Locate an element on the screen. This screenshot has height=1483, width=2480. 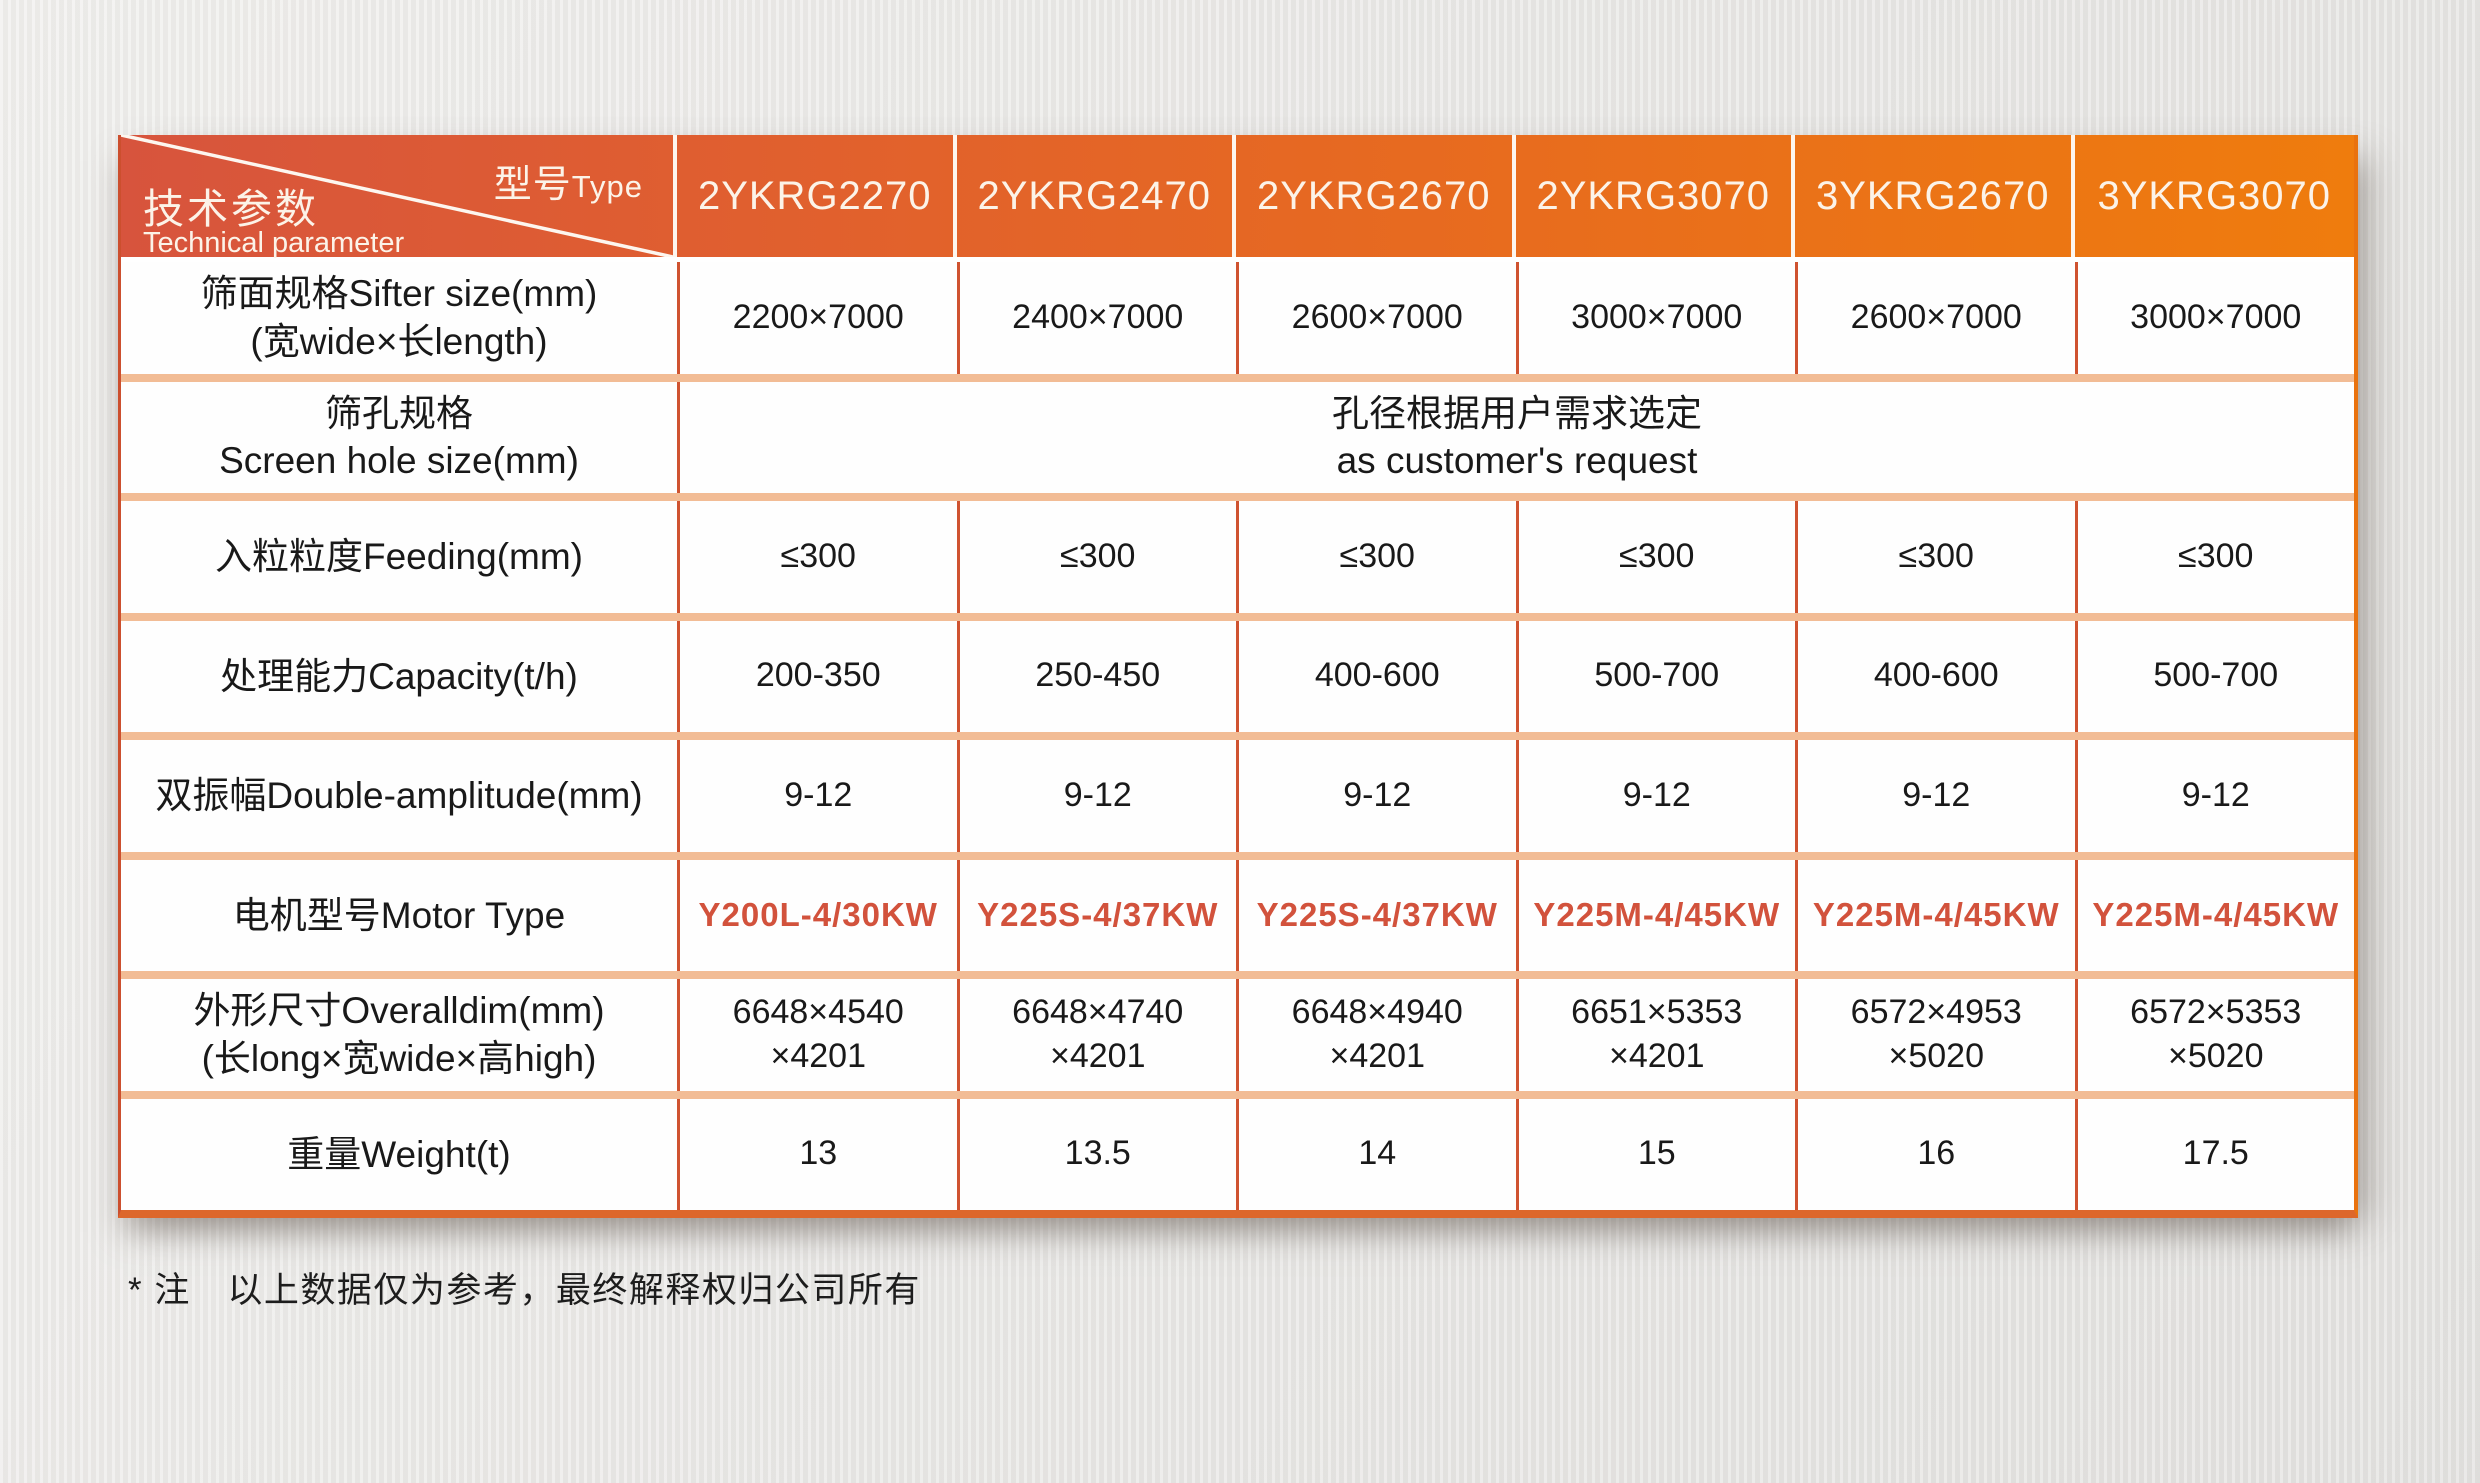
row-label-line1: 筛孔规格 is located at coordinates (399, 413).